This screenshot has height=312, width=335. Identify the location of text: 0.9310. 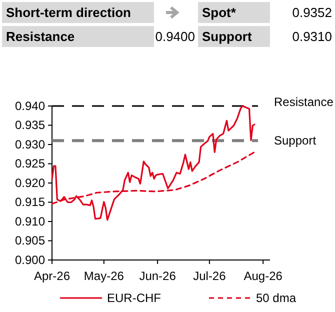
(312, 36).